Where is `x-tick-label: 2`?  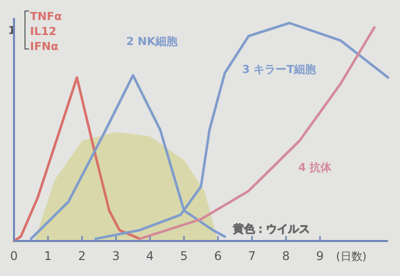
x-tick-label: 2 is located at coordinates (82, 256).